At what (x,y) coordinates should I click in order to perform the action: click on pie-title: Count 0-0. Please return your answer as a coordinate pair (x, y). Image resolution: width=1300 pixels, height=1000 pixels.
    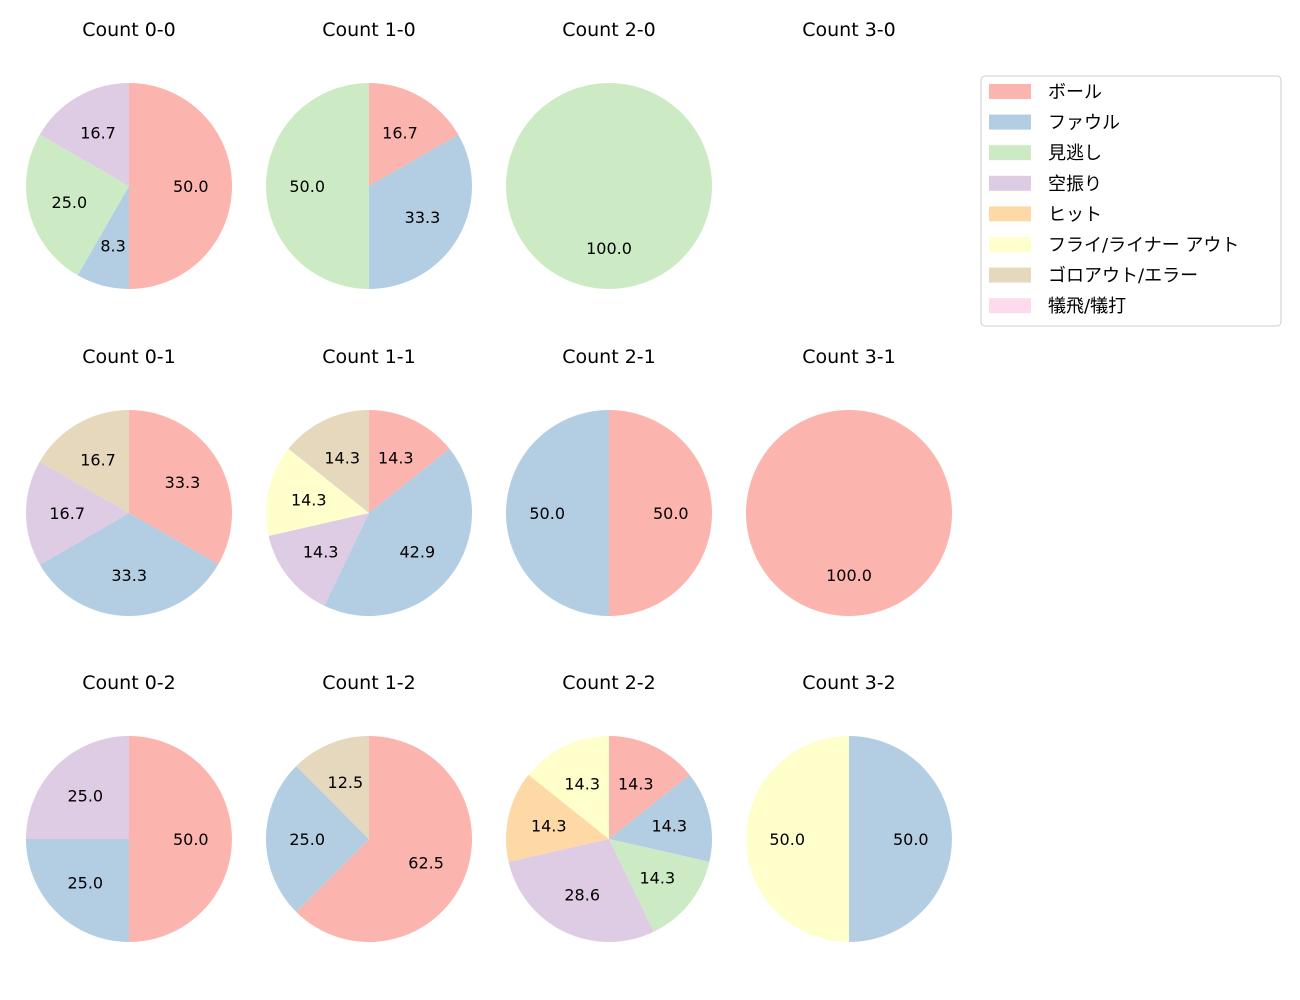
    Looking at the image, I should click on (129, 30).